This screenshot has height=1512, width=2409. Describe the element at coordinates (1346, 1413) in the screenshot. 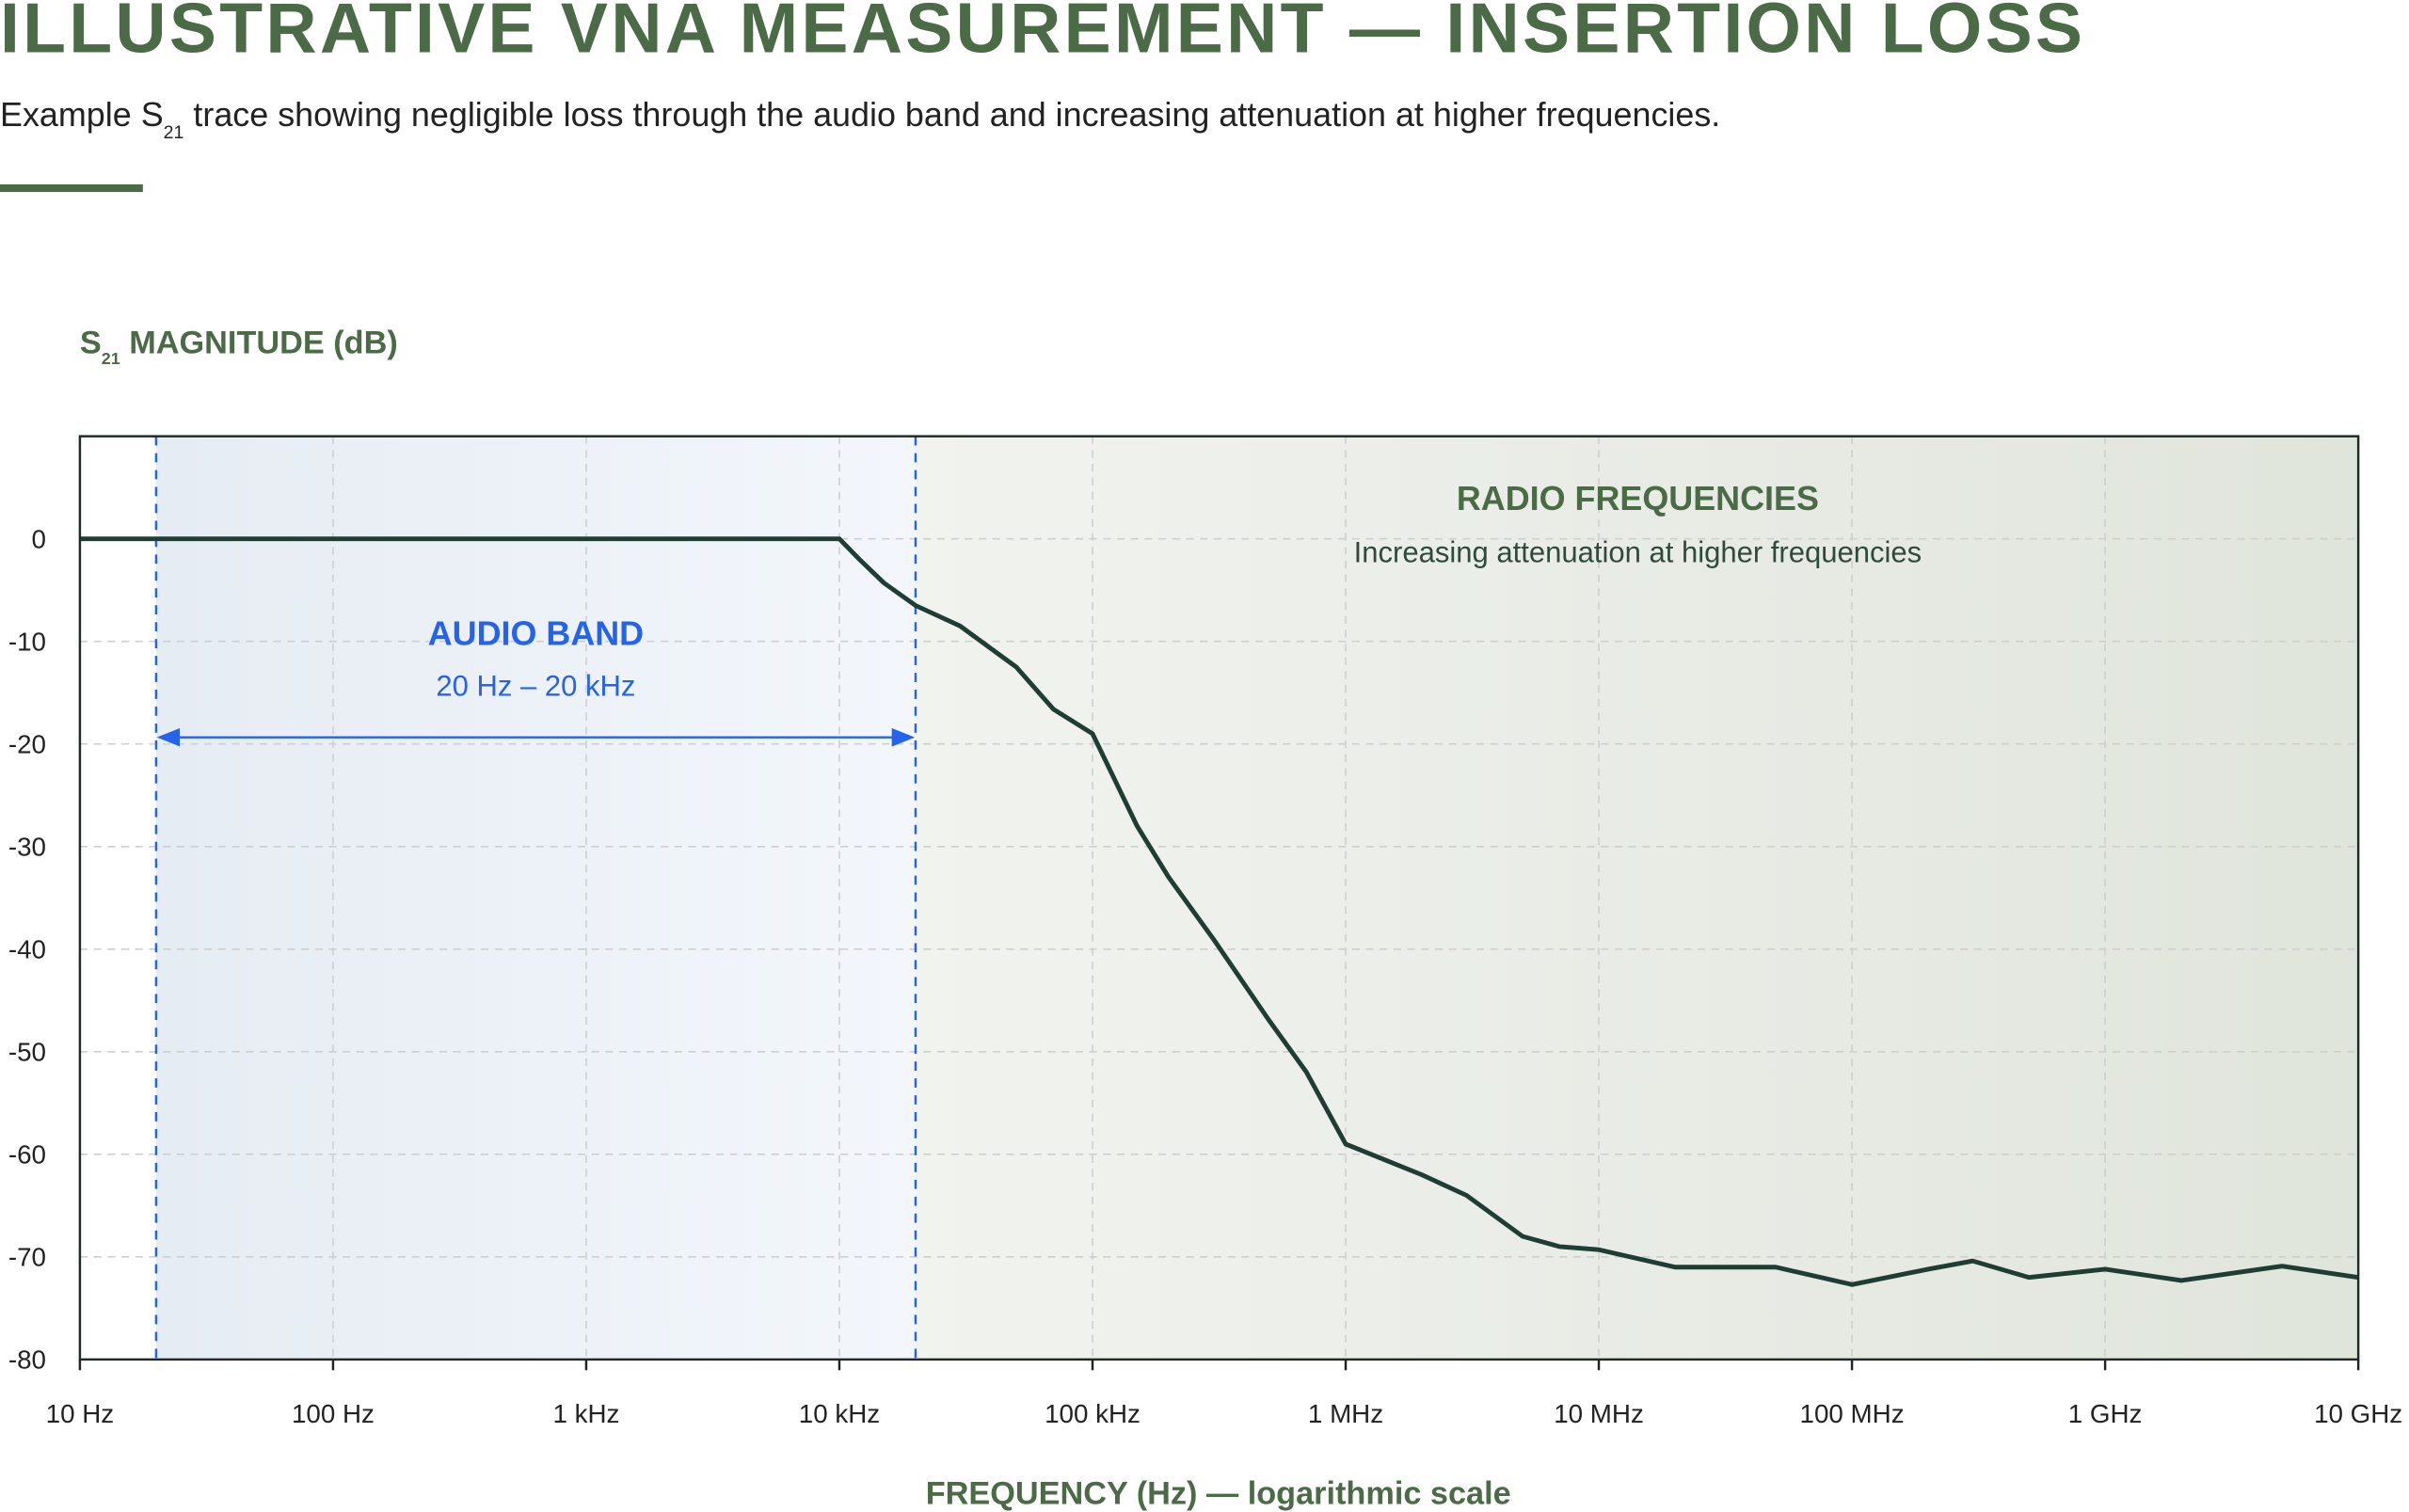

I see `x-tick-label: 1 MHz` at that location.